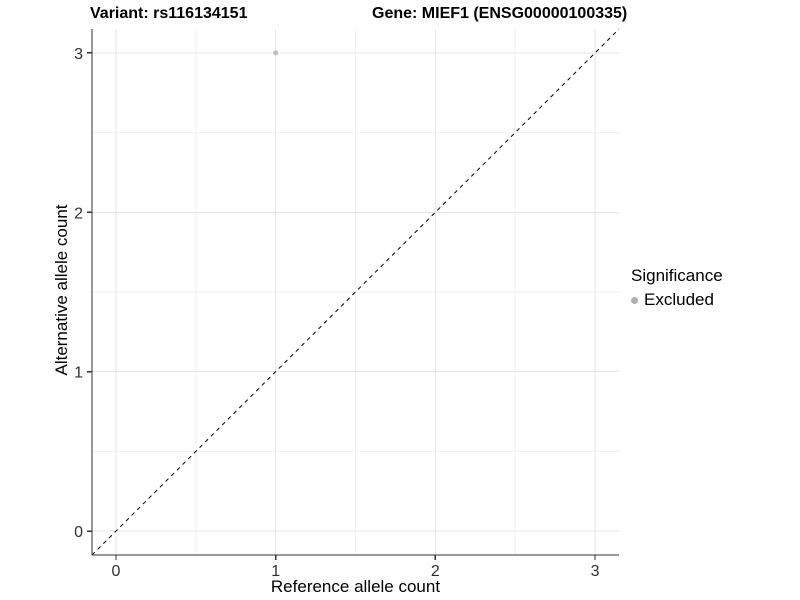  What do you see at coordinates (634, 300) in the screenshot?
I see `excluded-point-swatch` at bounding box center [634, 300].